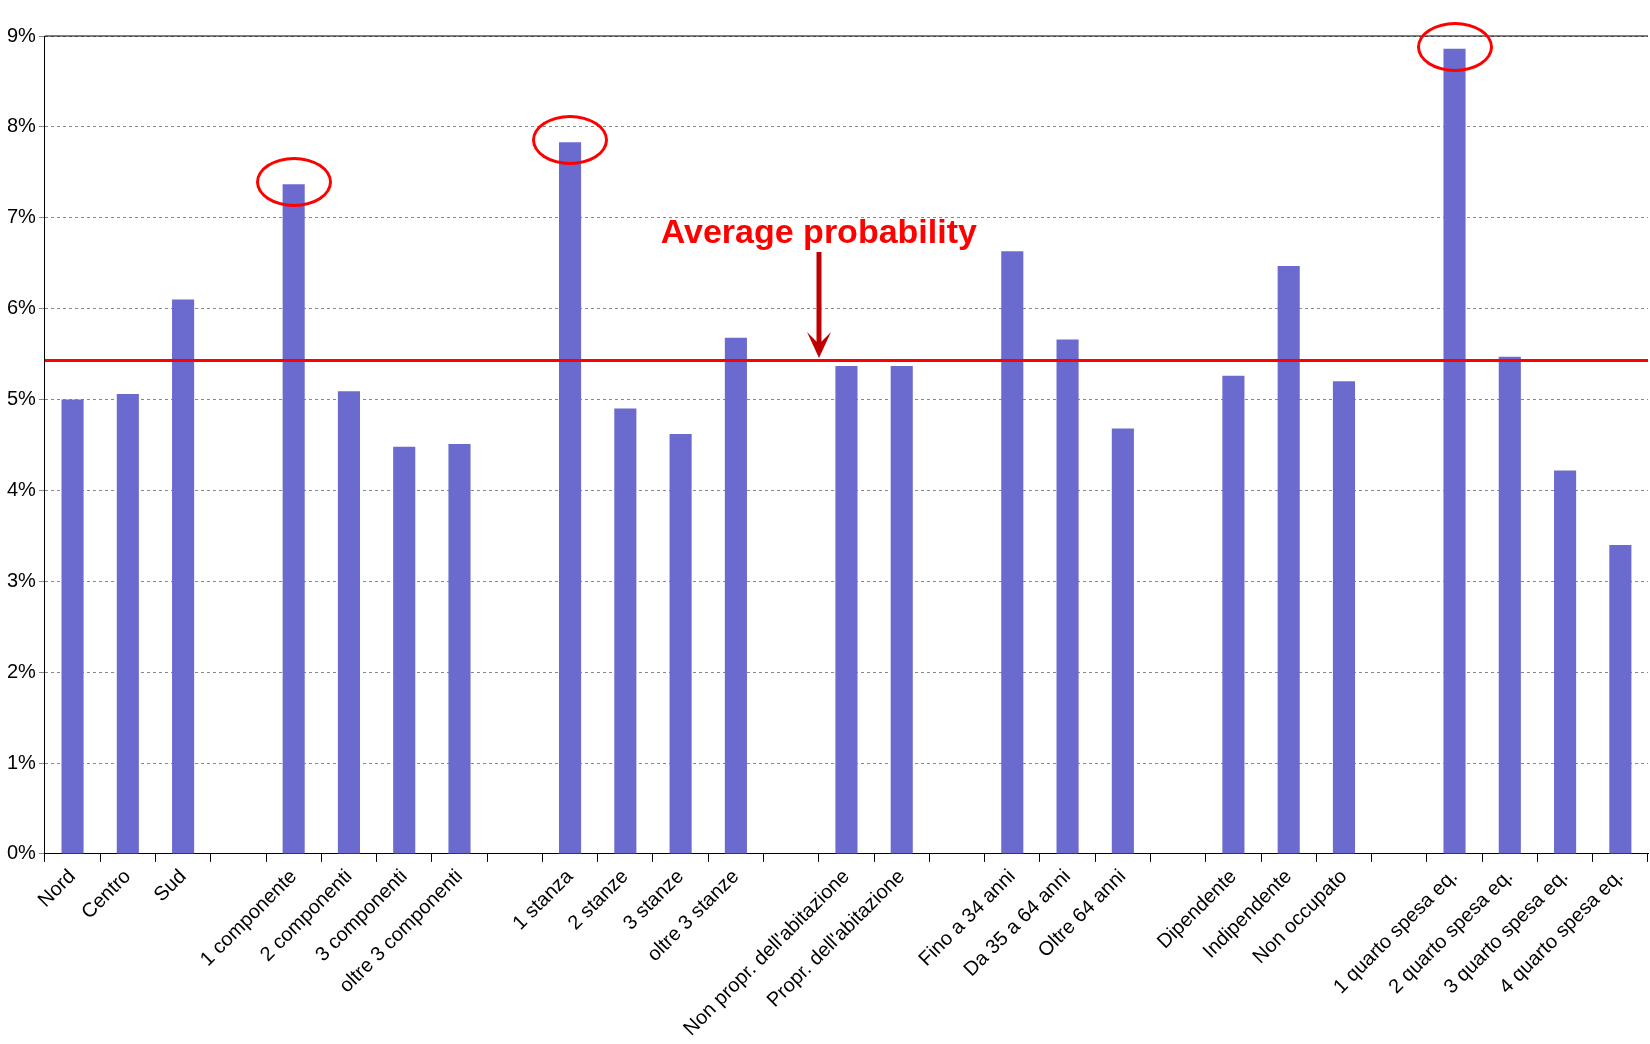 The width and height of the screenshot is (1650, 1044). What do you see at coordinates (22, 852) in the screenshot?
I see `y-tick-label: 0%` at bounding box center [22, 852].